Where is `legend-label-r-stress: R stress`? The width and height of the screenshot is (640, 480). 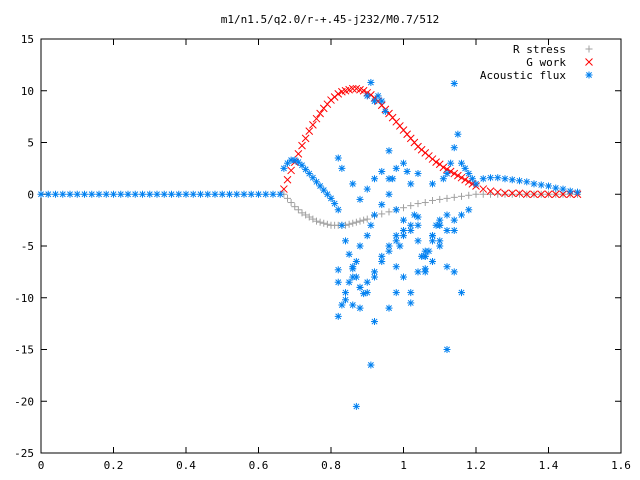
legend-label-r-stress: R stress is located at coordinates (539, 49).